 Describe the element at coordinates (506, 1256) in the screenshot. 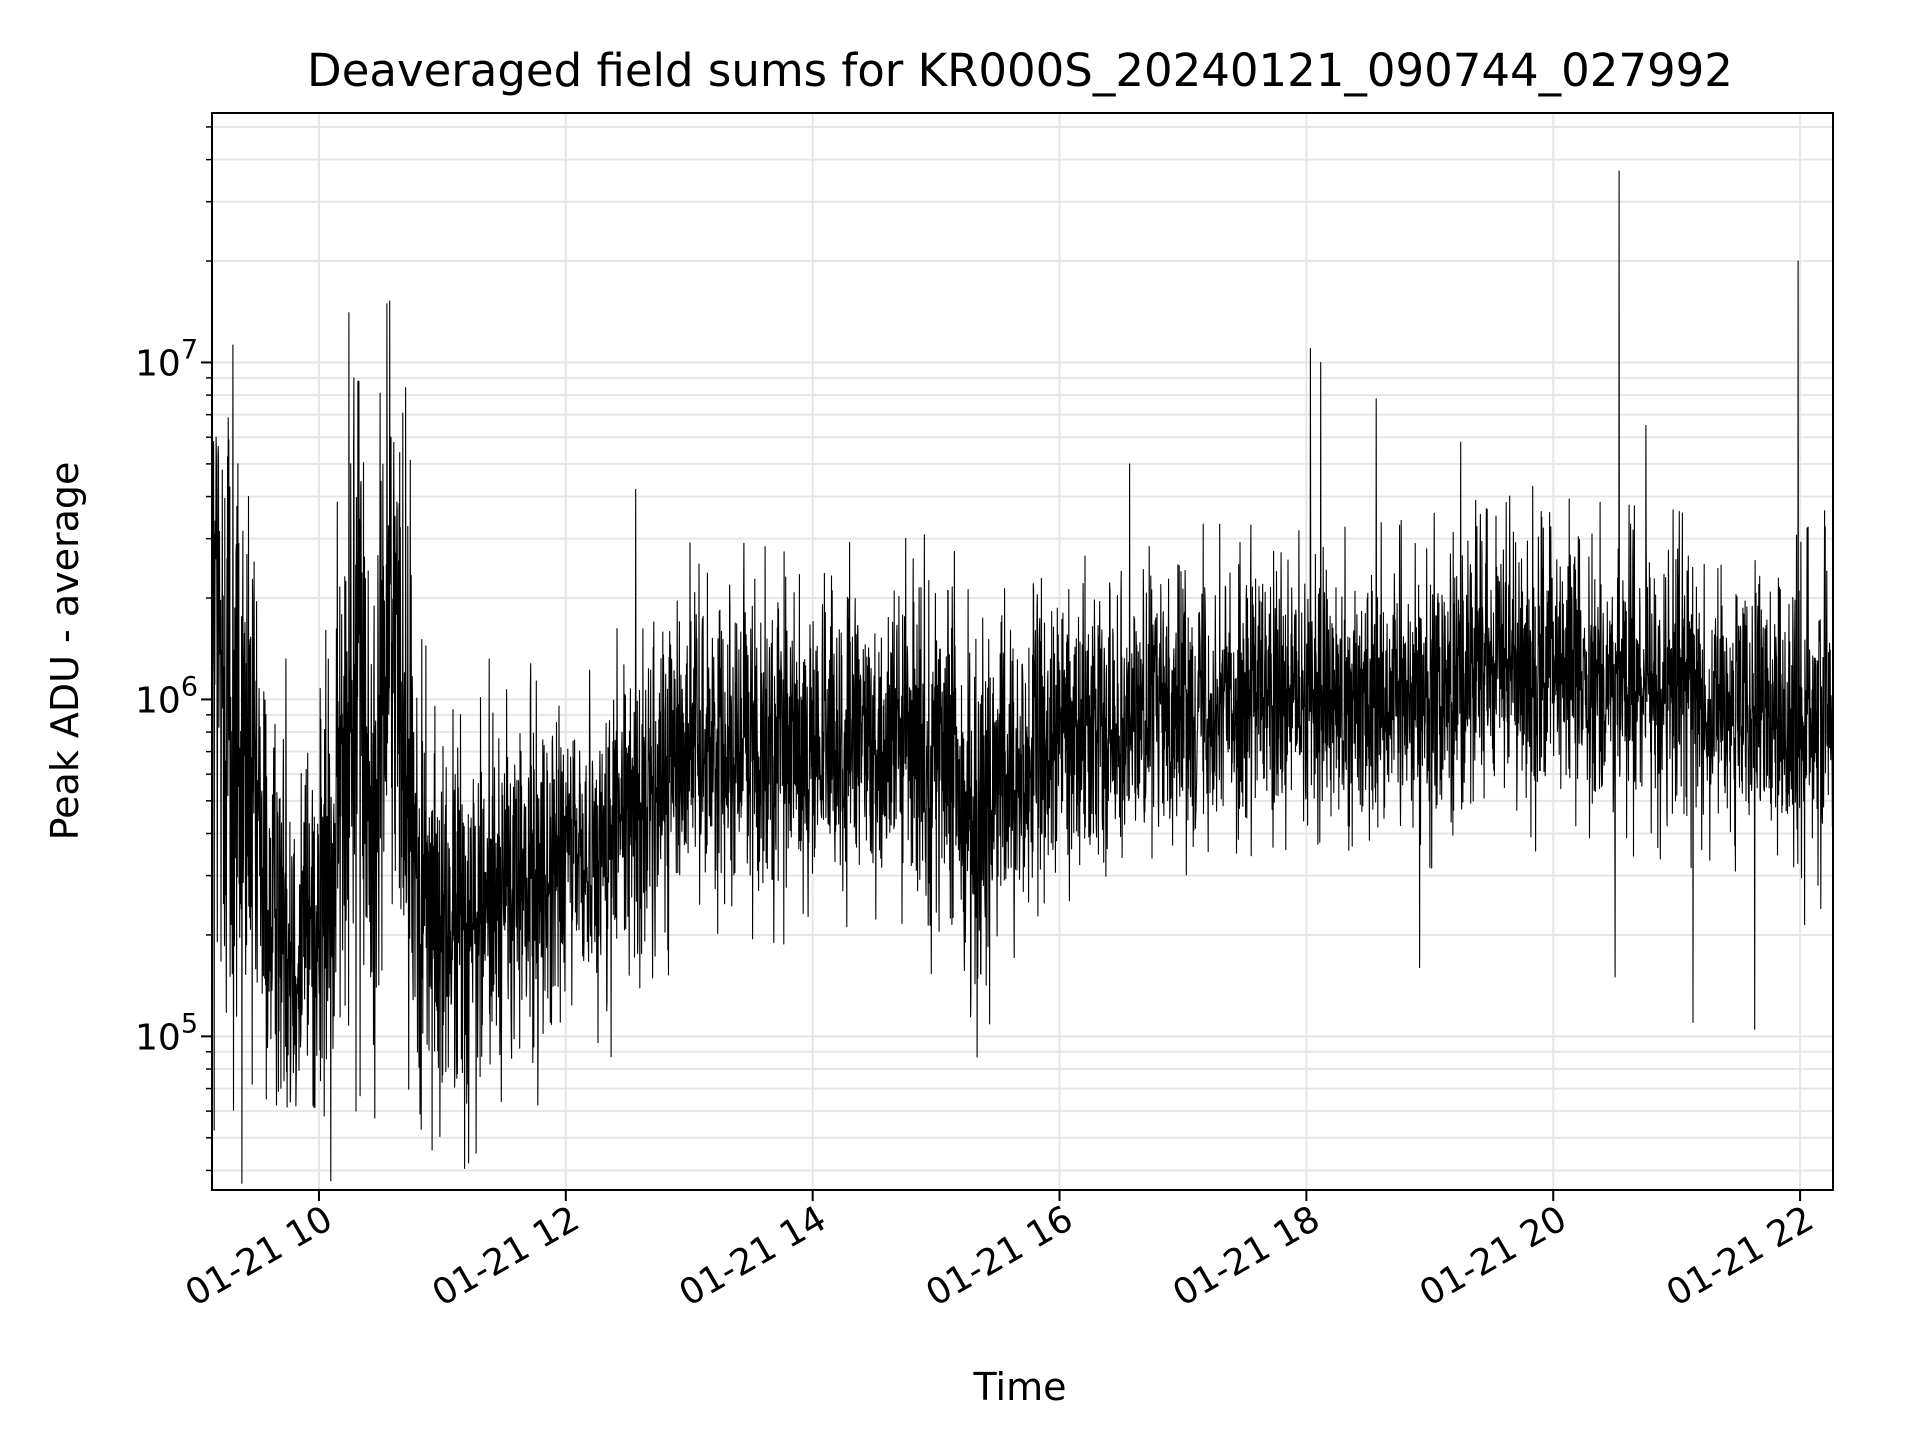

I see `x-tick-label: 01-21 12` at that location.